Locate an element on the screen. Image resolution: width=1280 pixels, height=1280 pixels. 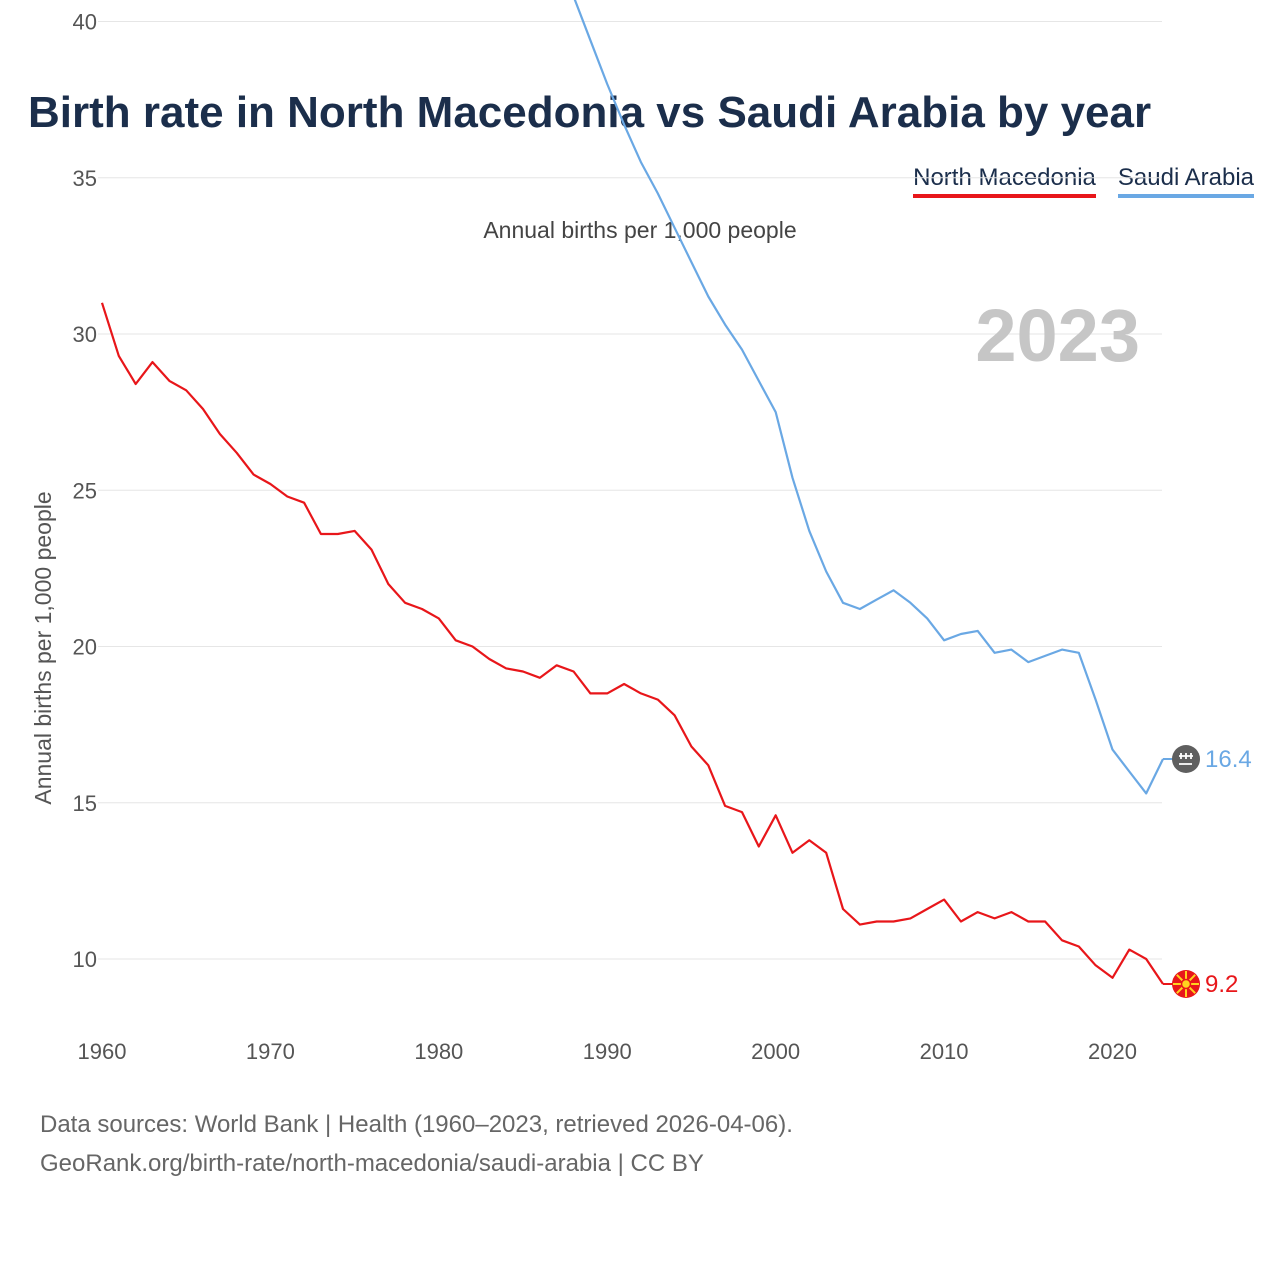
year-label: 2023 is located at coordinates (1057, 335).